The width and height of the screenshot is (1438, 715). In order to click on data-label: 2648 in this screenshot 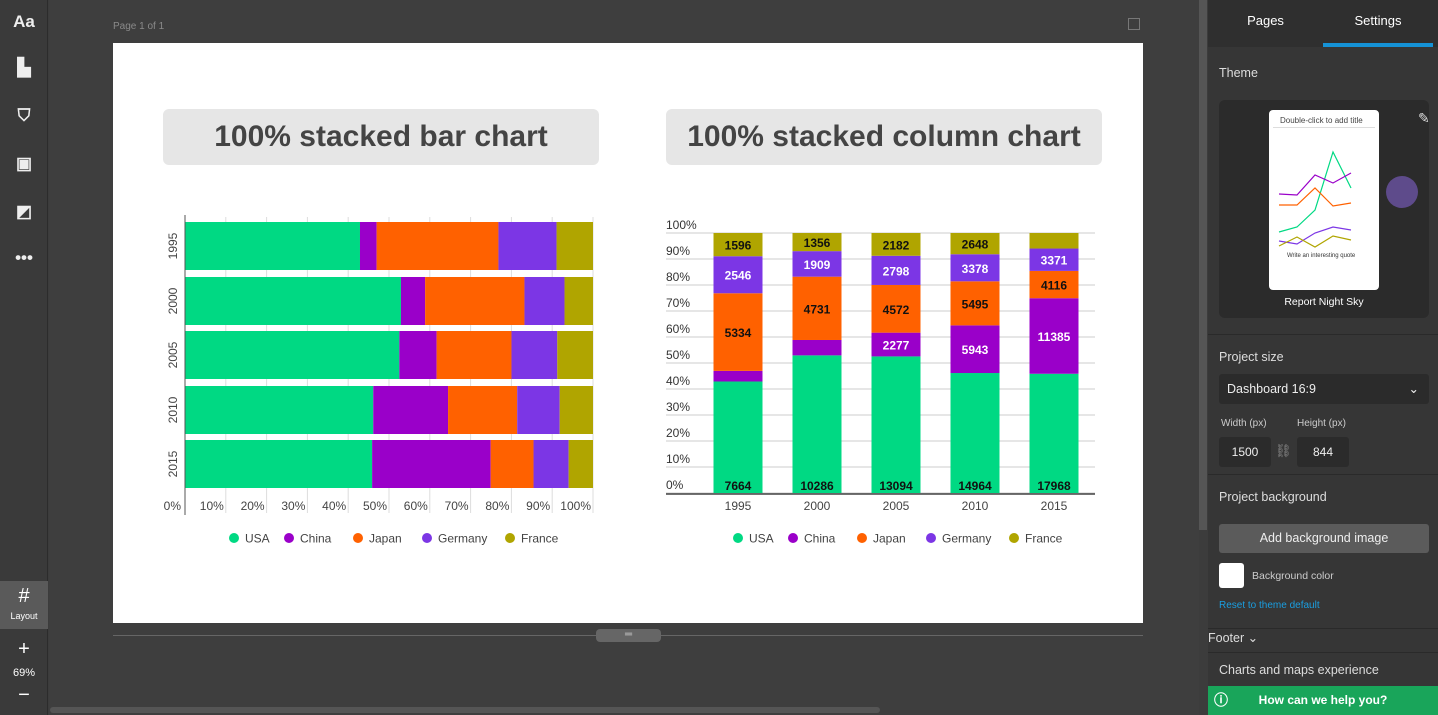, I will do `click(975, 245)`.